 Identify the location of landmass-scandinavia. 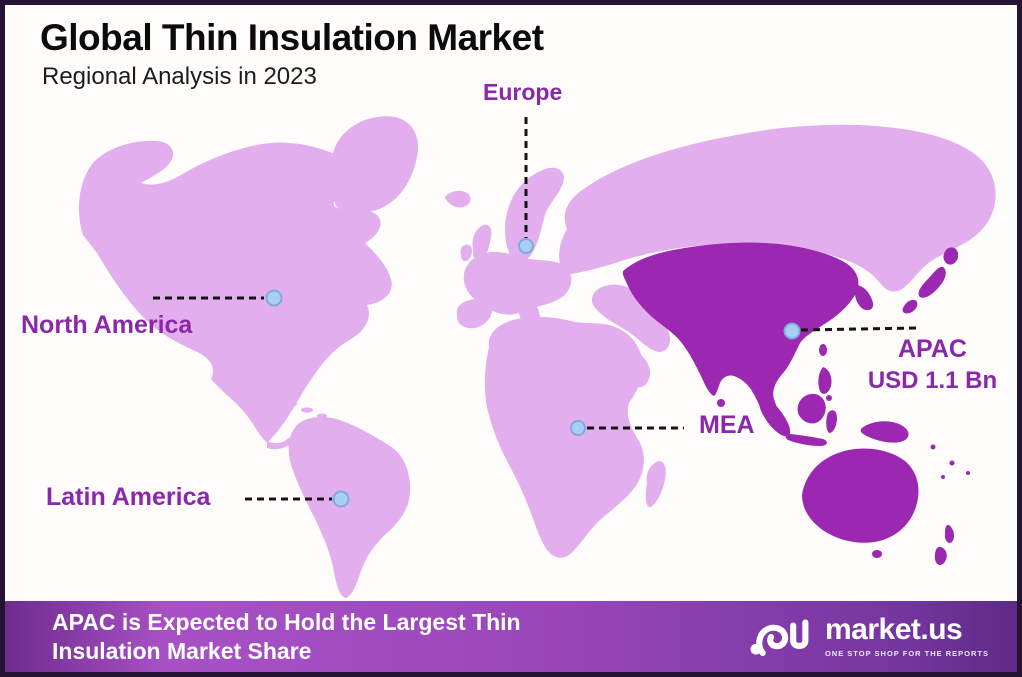
(534, 215).